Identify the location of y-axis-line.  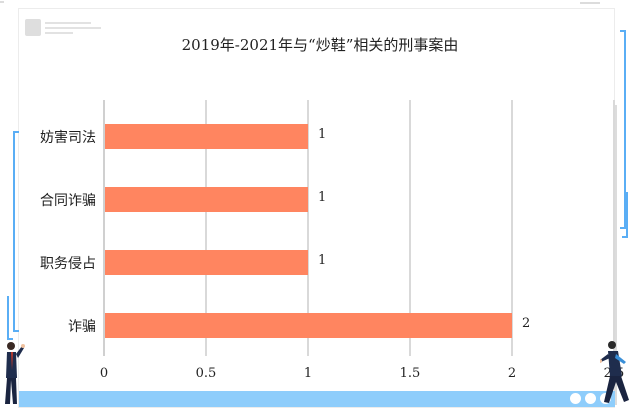
(104, 228).